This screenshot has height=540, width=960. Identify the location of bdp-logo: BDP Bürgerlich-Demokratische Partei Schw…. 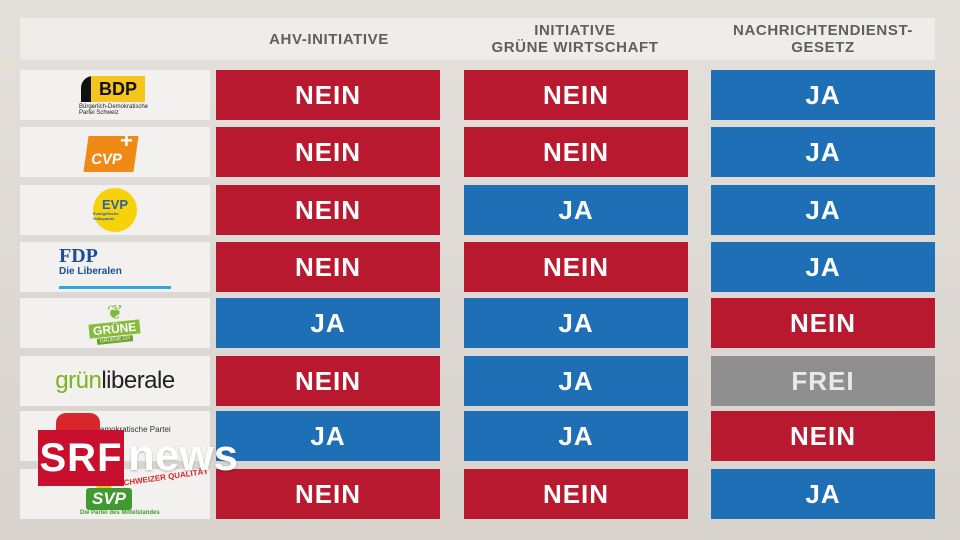
(115, 95).